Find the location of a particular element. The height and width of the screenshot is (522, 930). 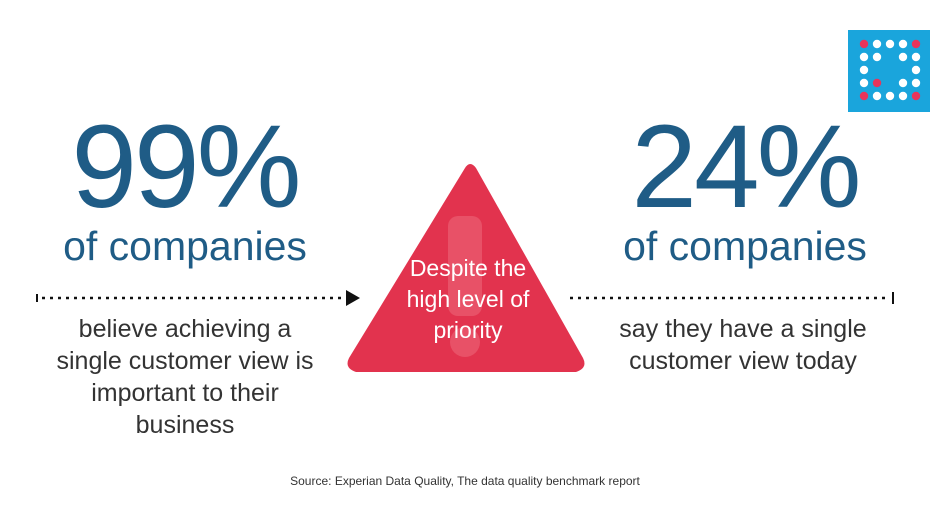

exclamation-dot-icon is located at coordinates (465, 342).